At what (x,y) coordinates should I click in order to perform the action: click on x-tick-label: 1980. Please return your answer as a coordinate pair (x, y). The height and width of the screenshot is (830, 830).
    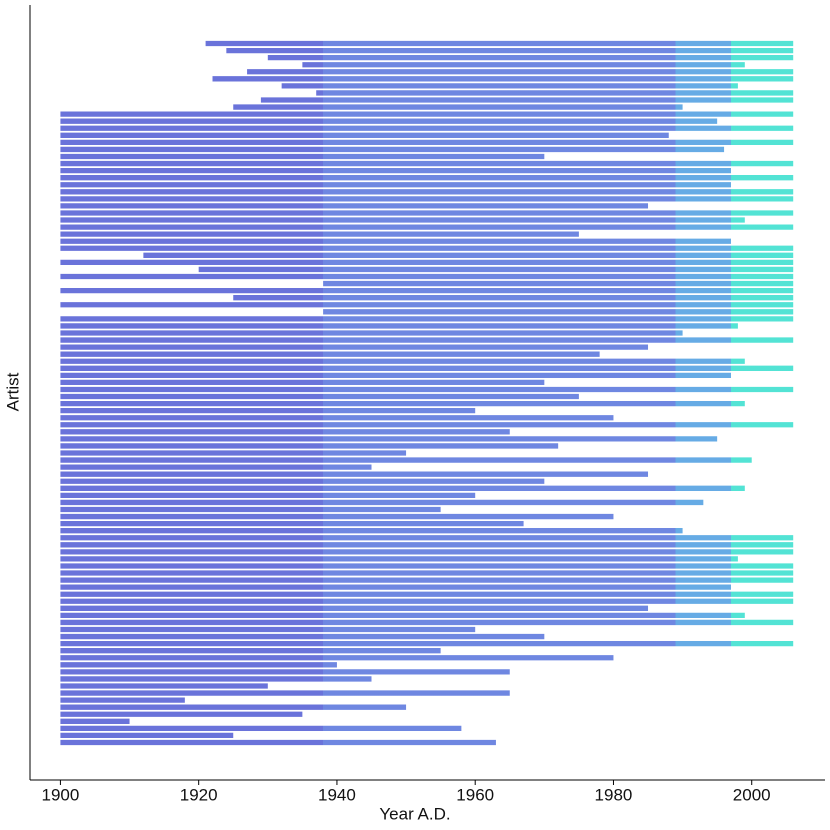
    Looking at the image, I should click on (614, 794).